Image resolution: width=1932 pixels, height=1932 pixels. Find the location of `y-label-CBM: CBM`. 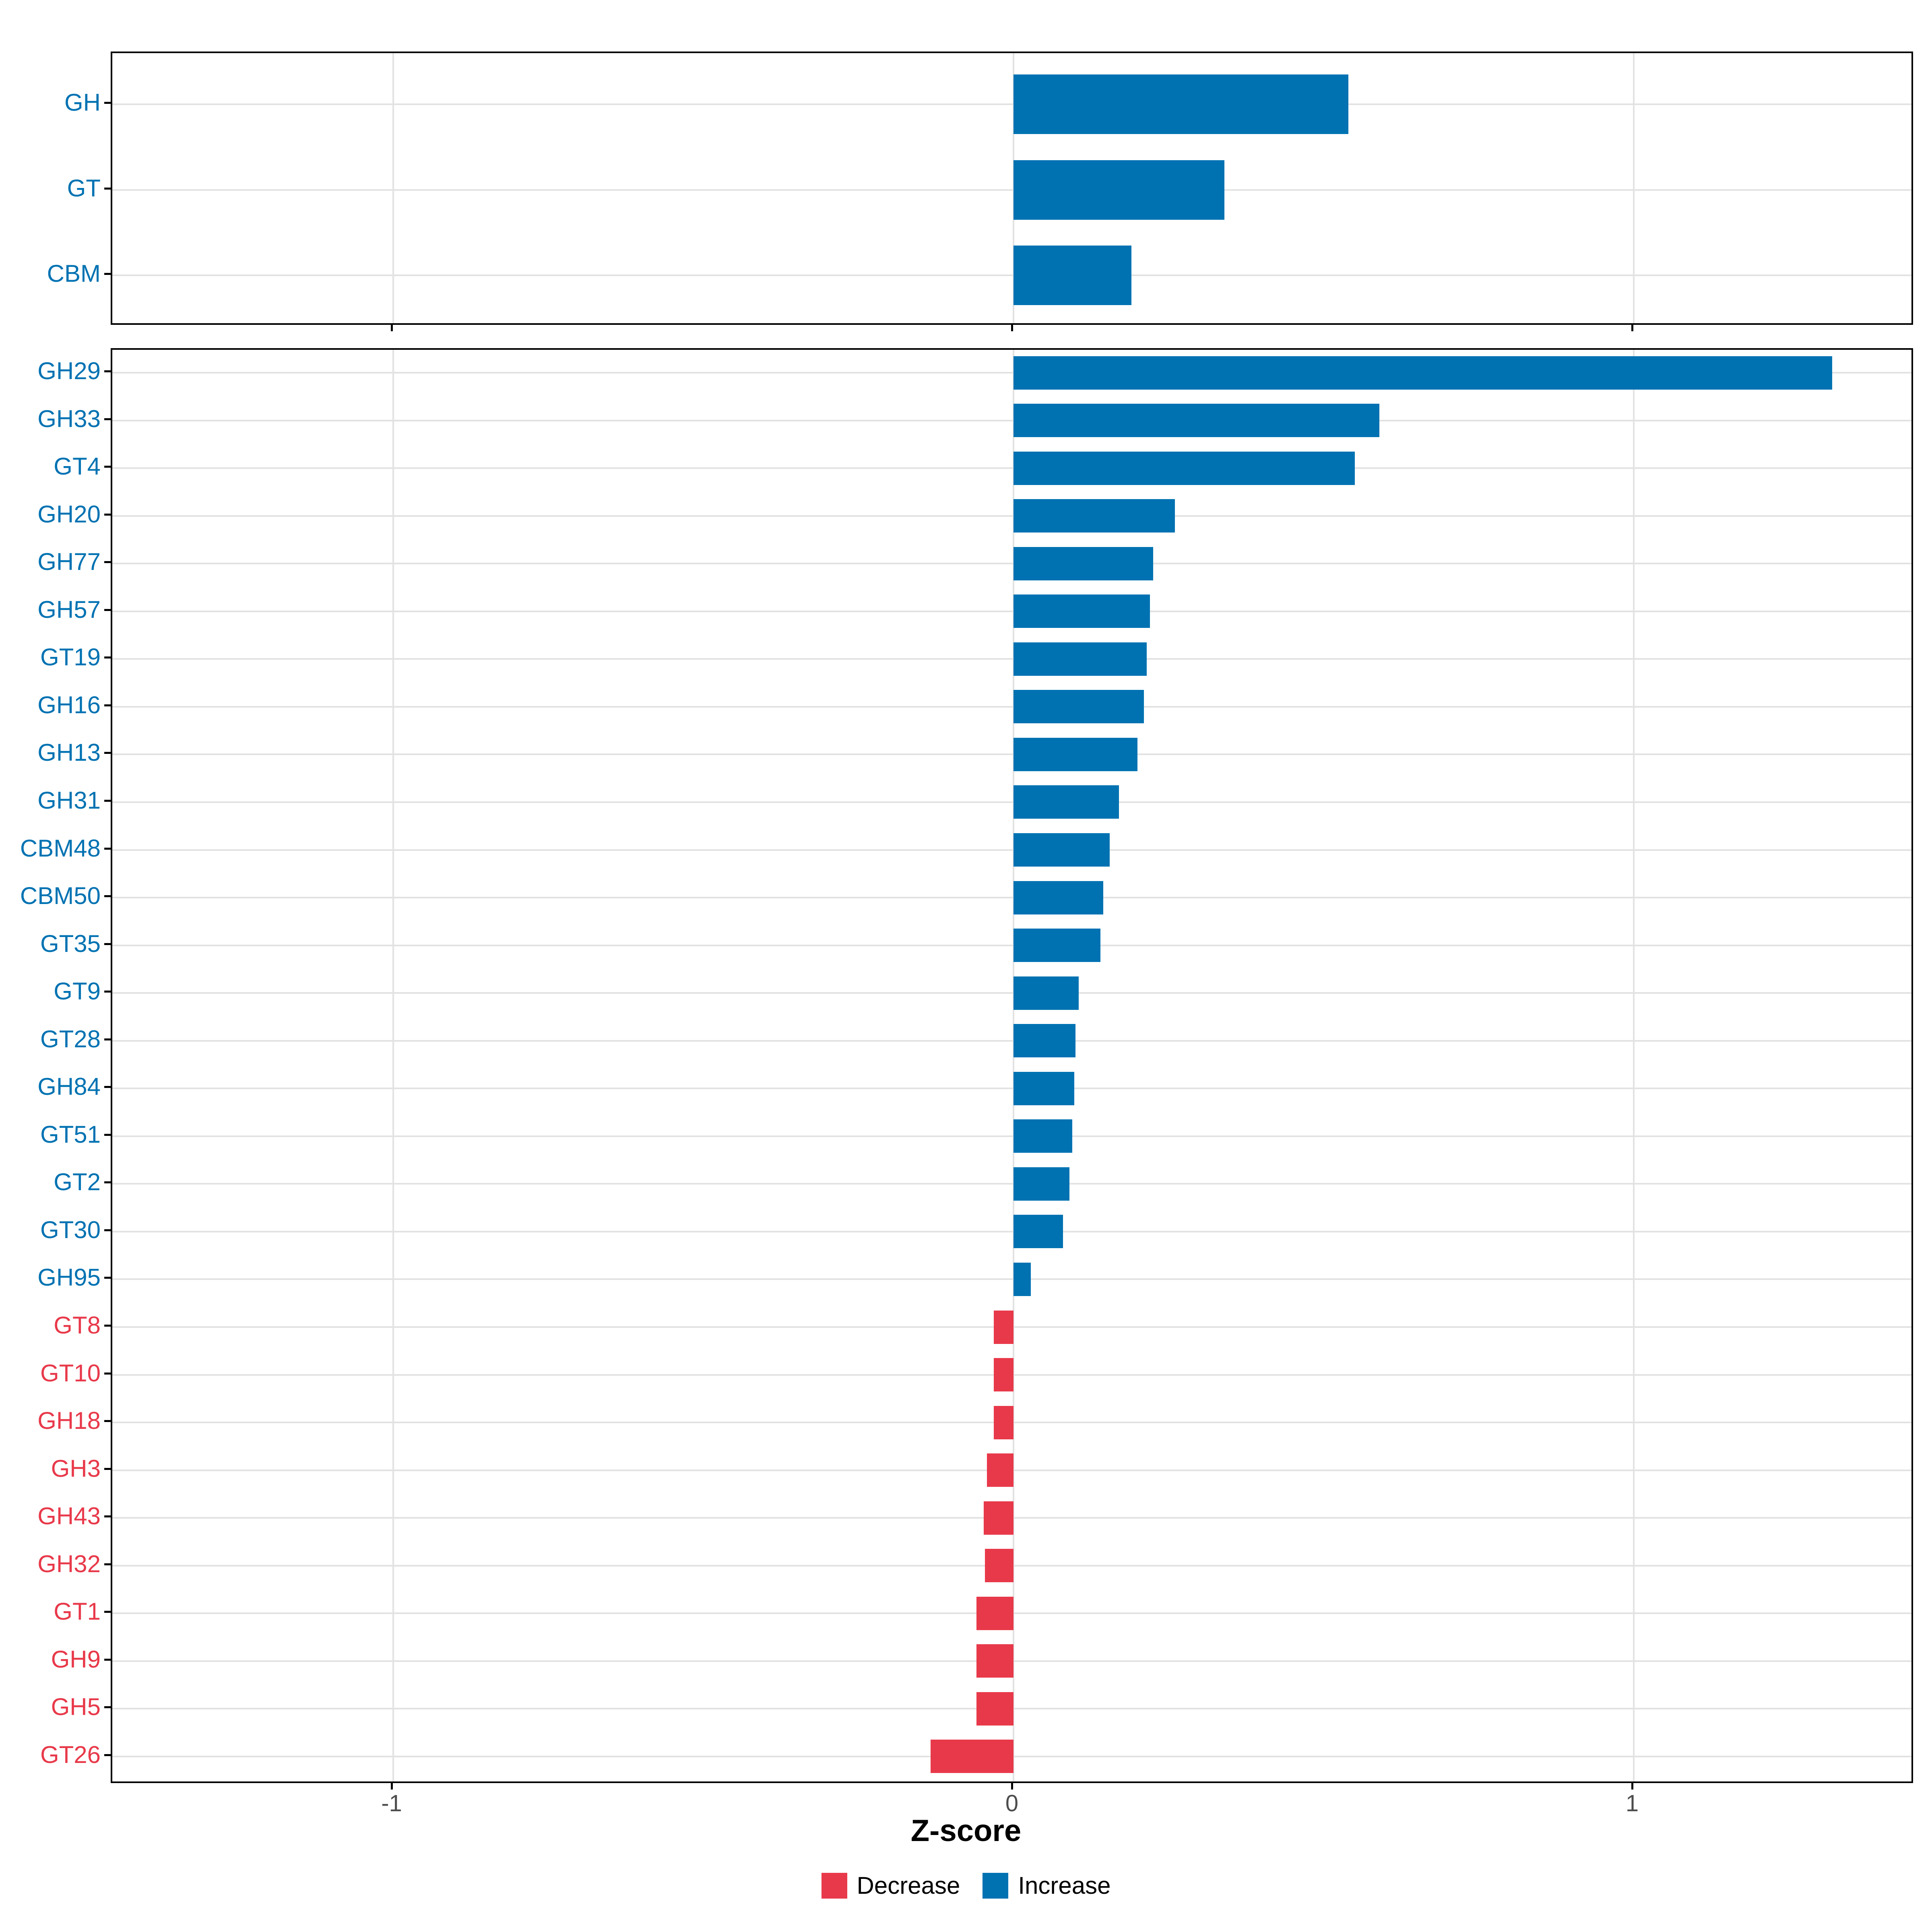

y-label-CBM: CBM is located at coordinates (74, 273).